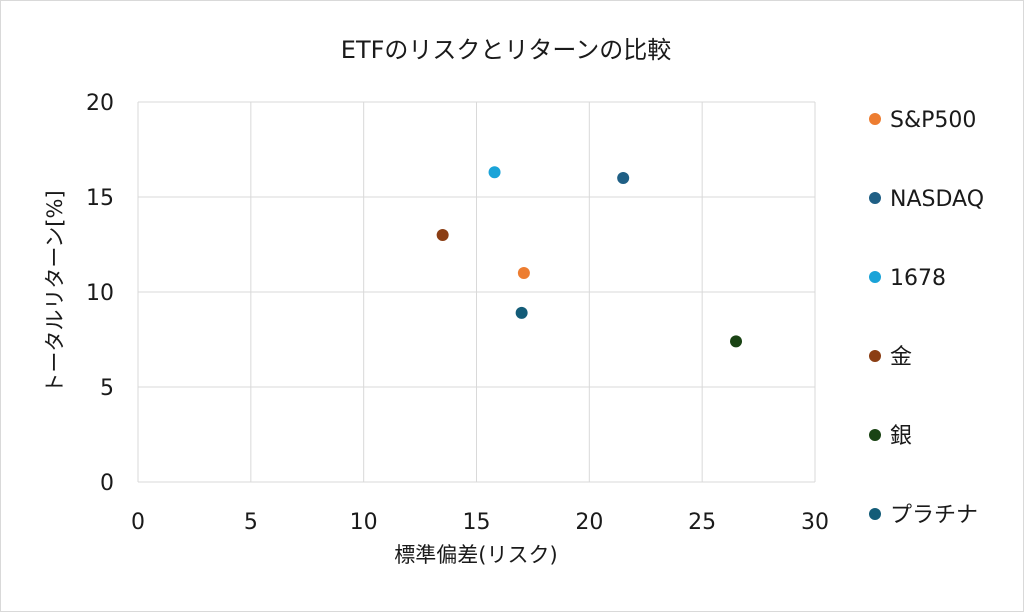 This screenshot has width=1024, height=612. I want to click on x-axis-label: 標準偏差(リスク), so click(475, 555).